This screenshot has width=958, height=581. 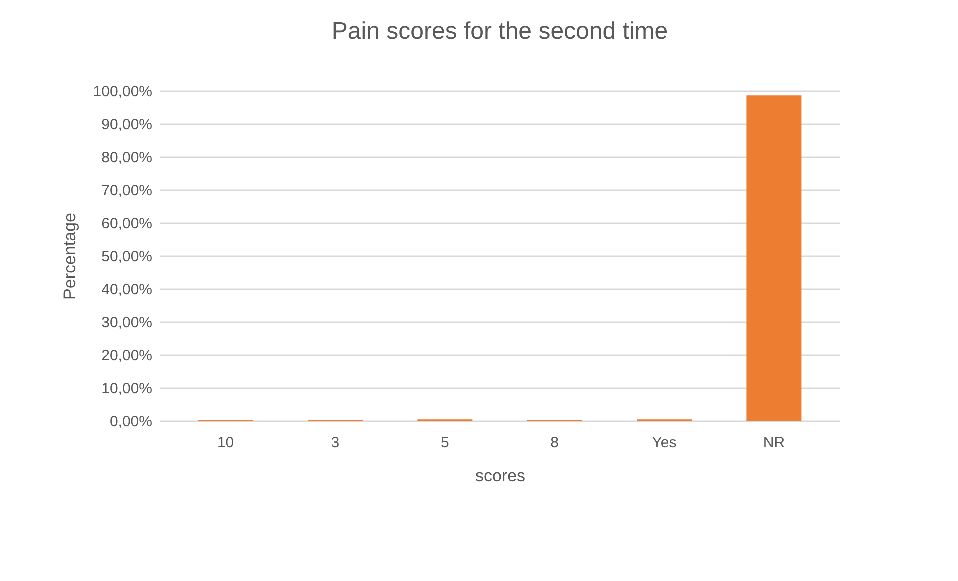 I want to click on y-tick-label: 90,00%, so click(x=127, y=125).